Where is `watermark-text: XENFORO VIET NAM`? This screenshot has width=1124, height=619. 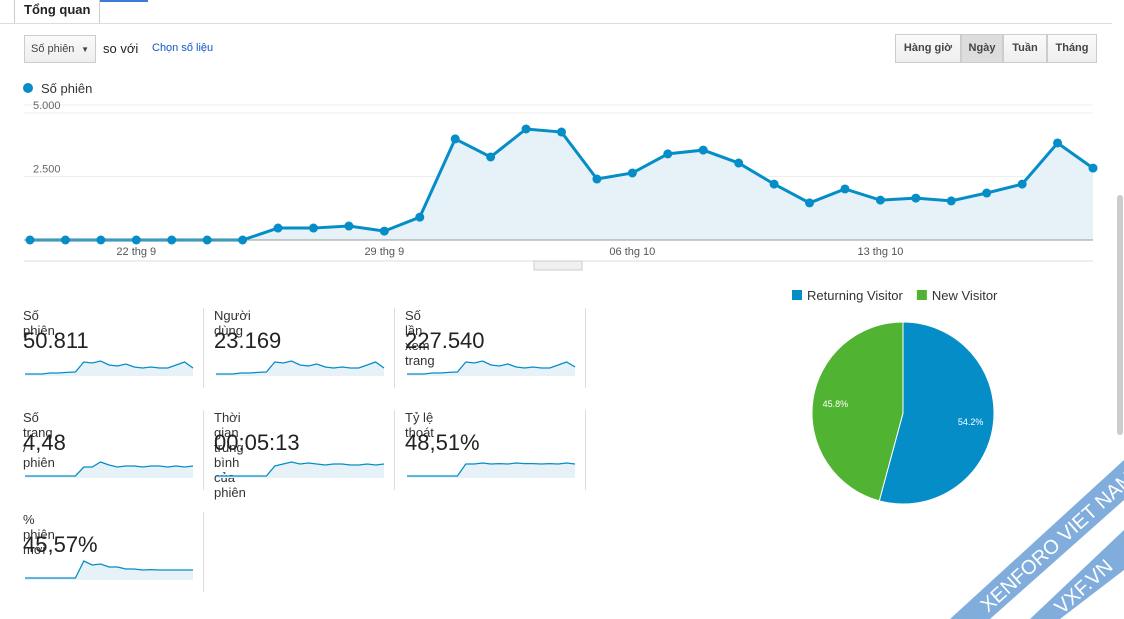 watermark-text: XENFORO VIET NAM is located at coordinates (1050, 542).